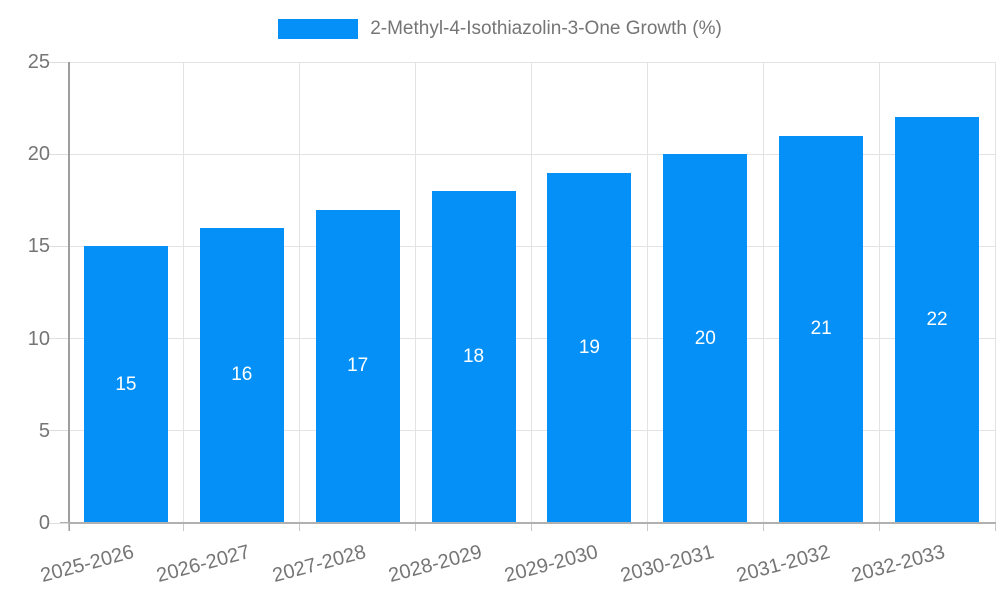  I want to click on x-tick-label: 2027-2028, so click(319, 564).